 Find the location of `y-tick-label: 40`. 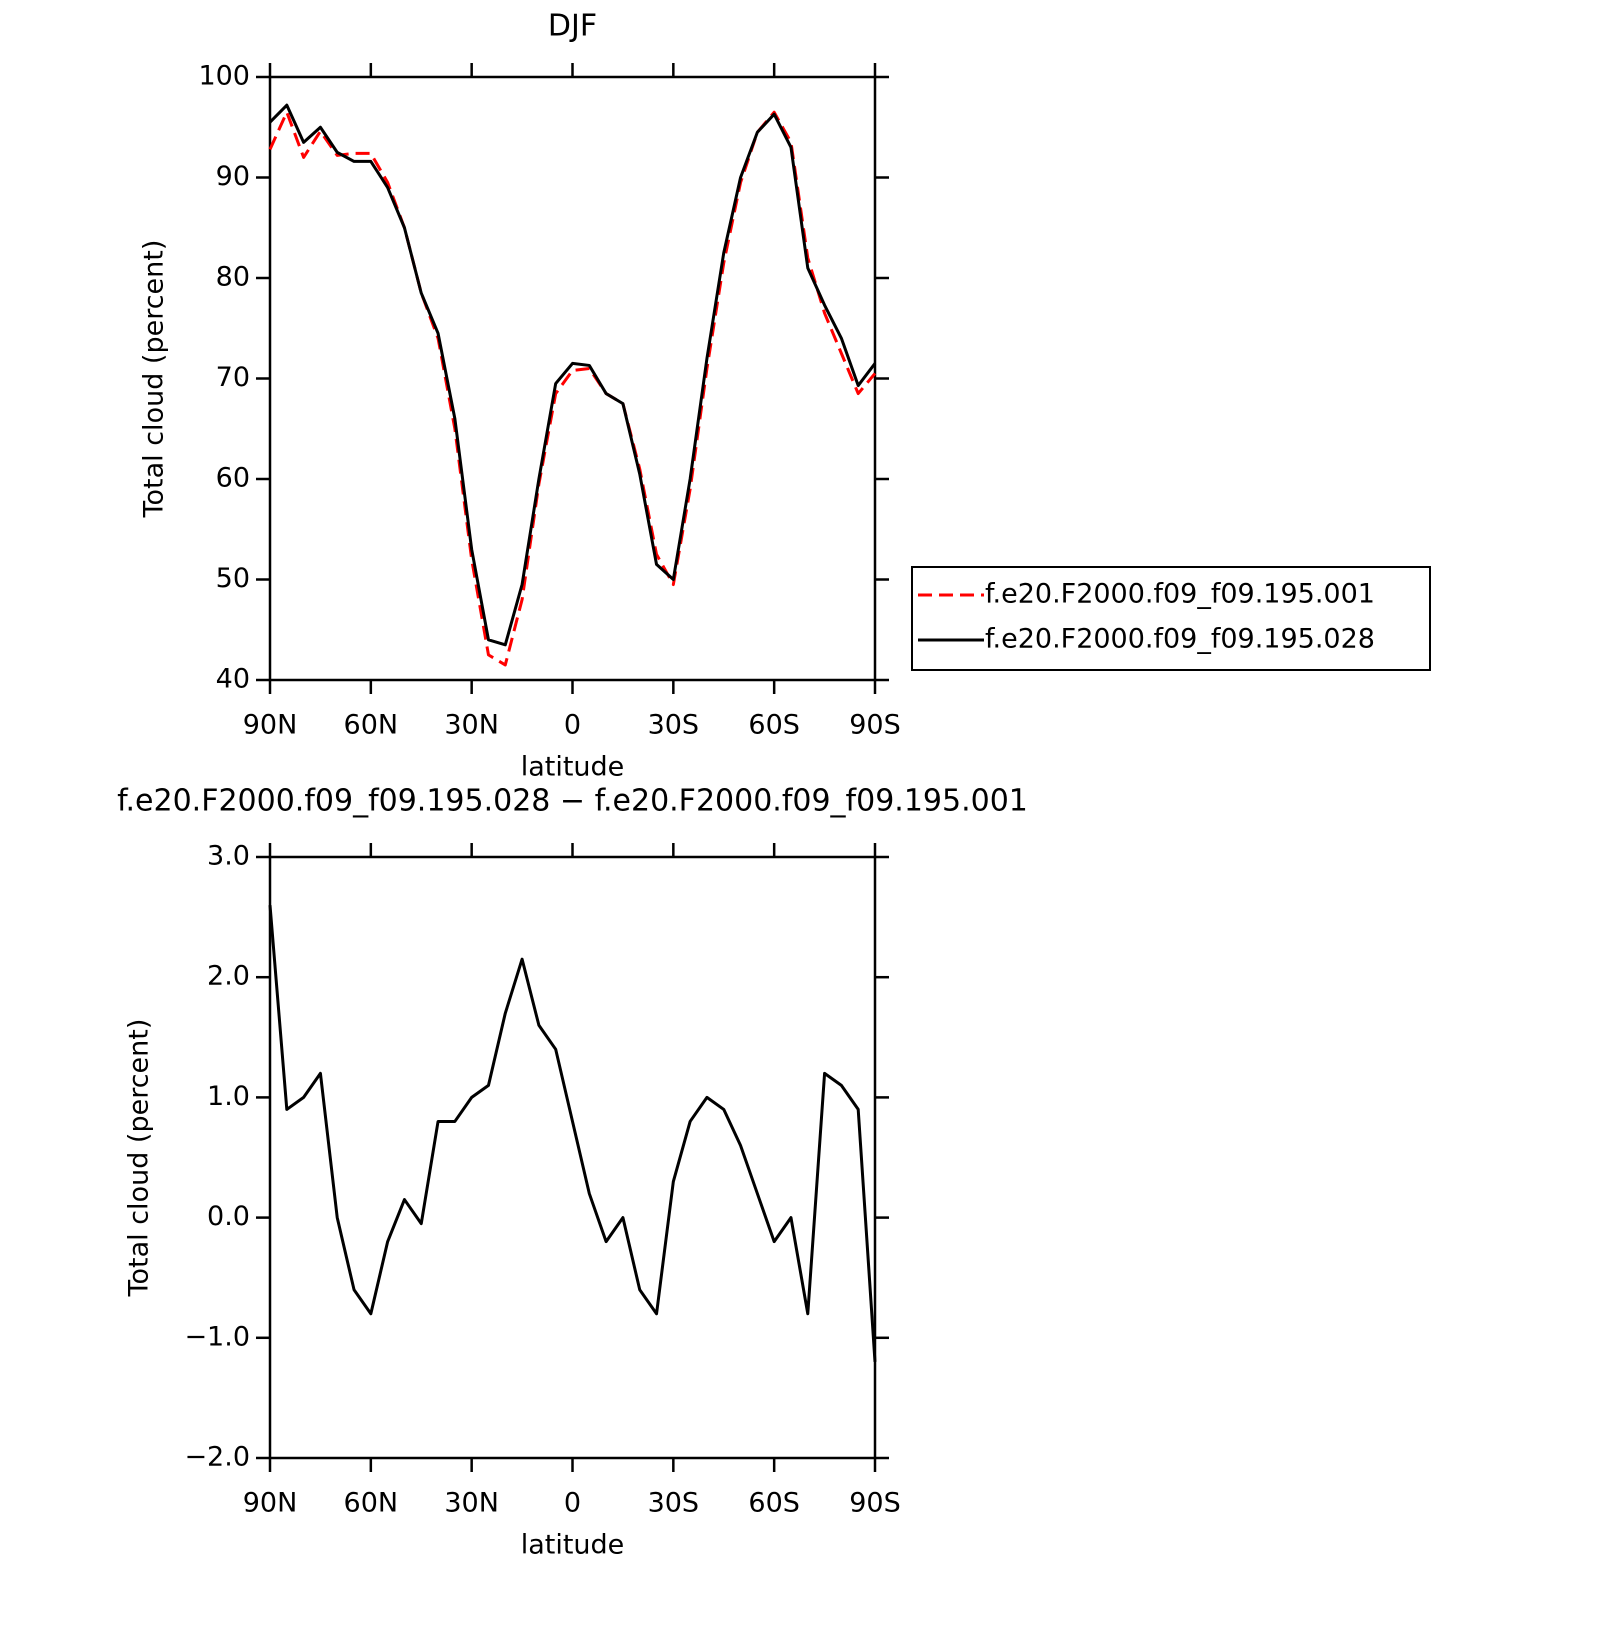

y-tick-label: 40 is located at coordinates (233, 679).